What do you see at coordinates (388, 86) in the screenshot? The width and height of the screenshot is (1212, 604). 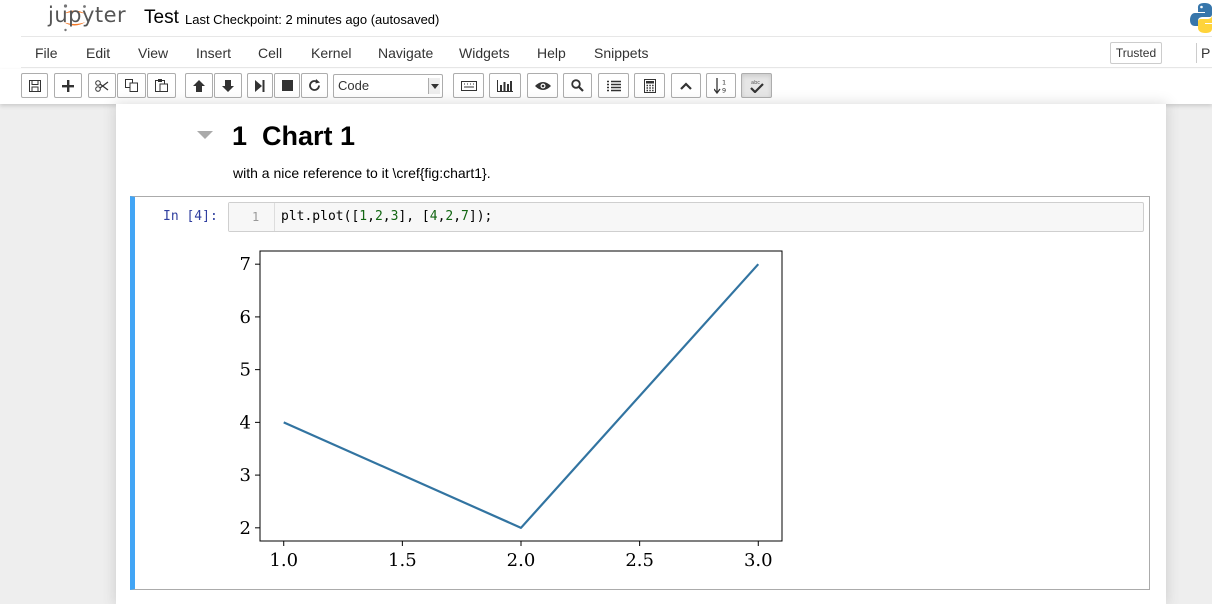 I see `cell-type-select: Code` at bounding box center [388, 86].